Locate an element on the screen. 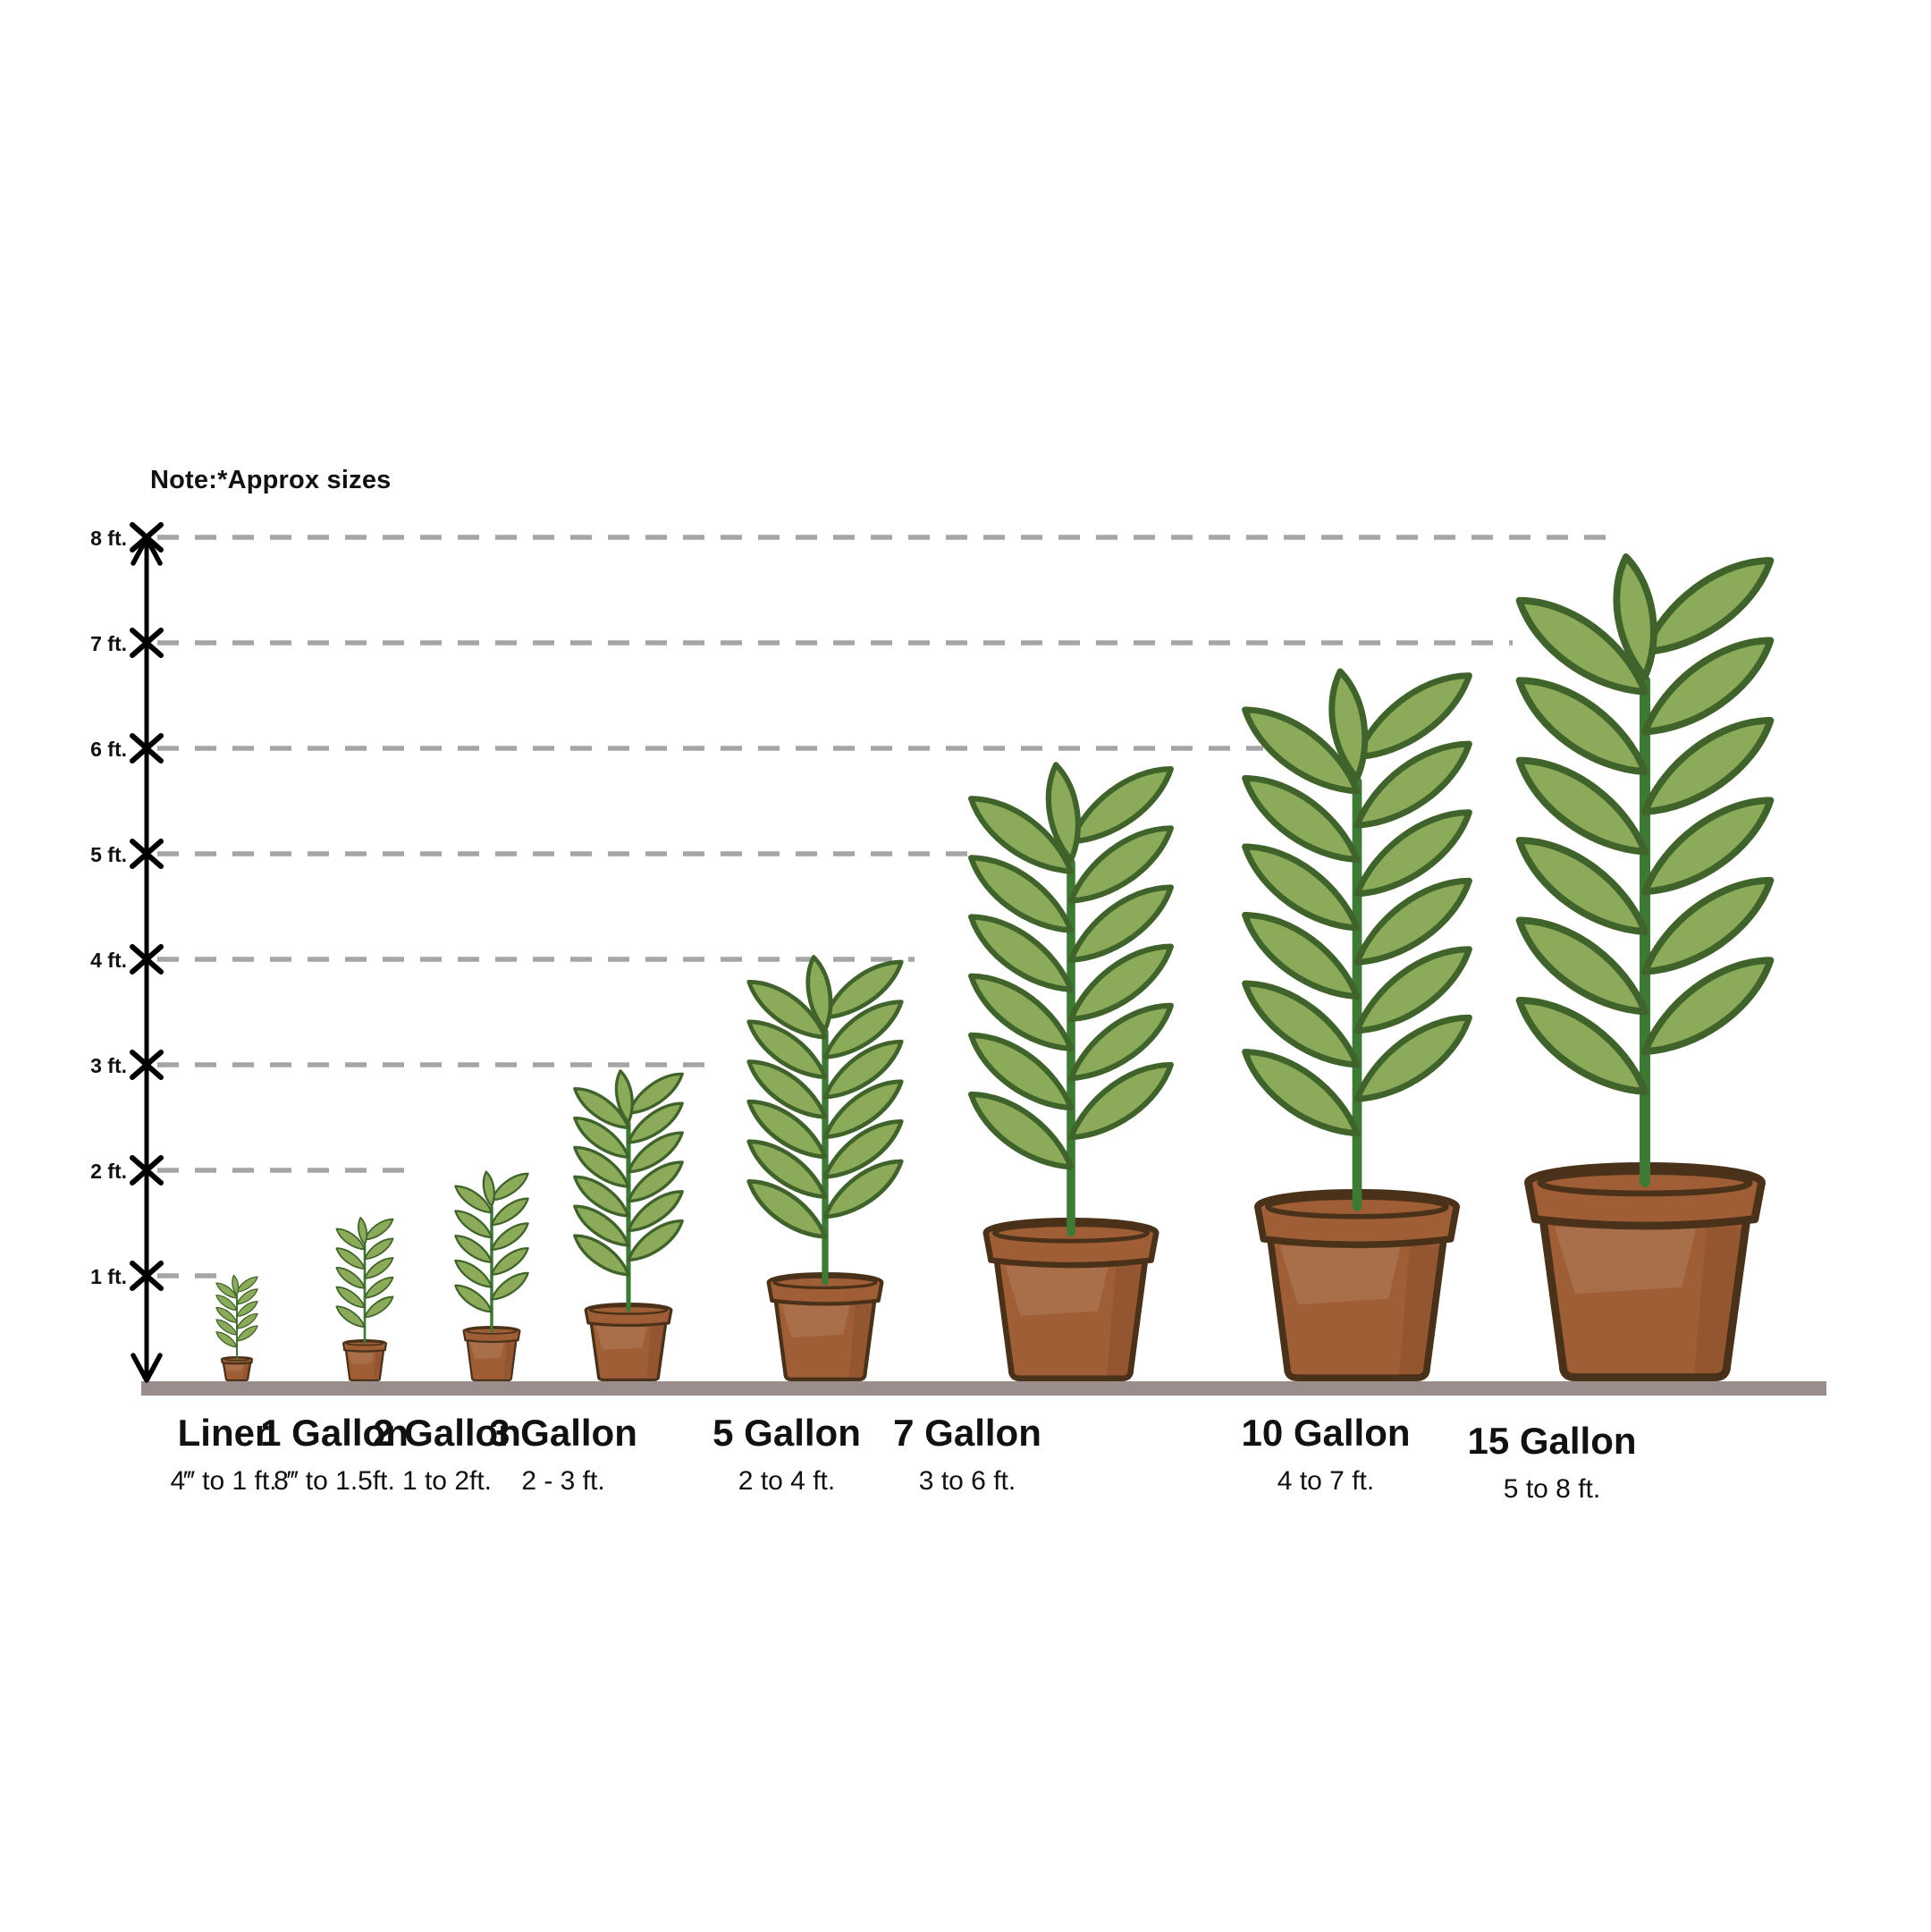 The height and width of the screenshot is (1932, 1931). plant-10-gallon is located at coordinates (1357, 1024).